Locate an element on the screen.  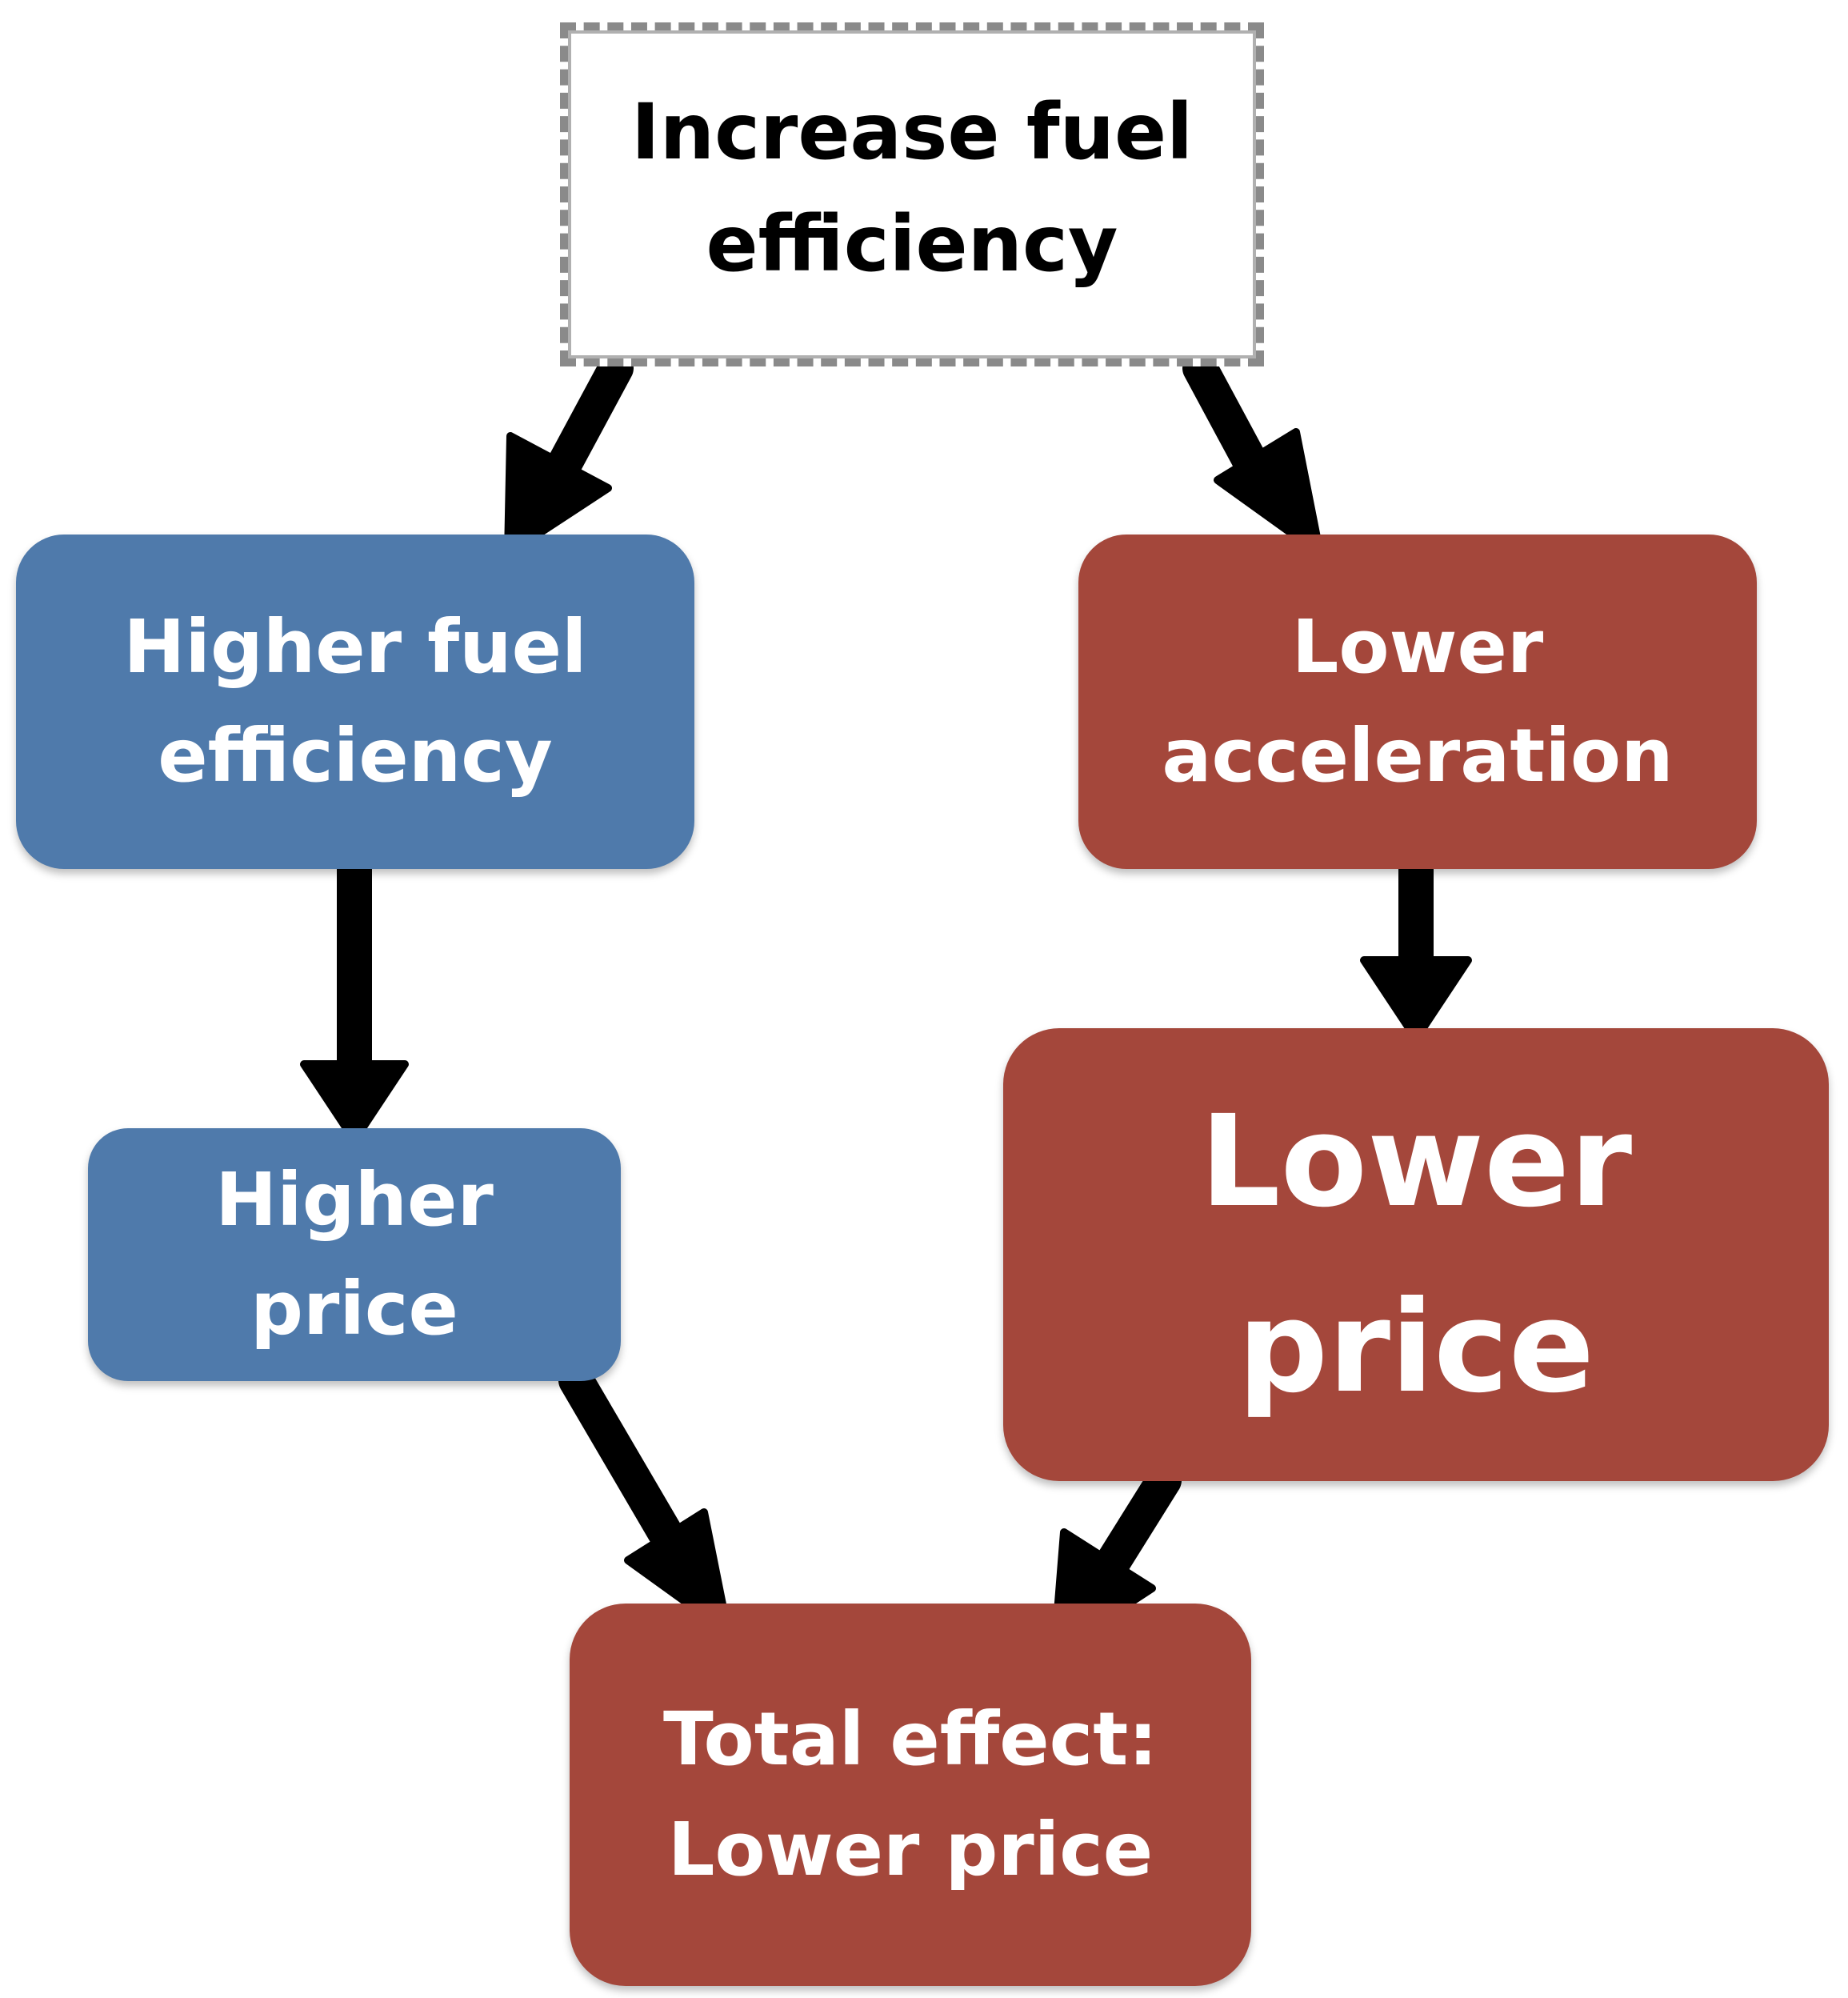
node-label-line: Higher is located at coordinates (354, 1200).